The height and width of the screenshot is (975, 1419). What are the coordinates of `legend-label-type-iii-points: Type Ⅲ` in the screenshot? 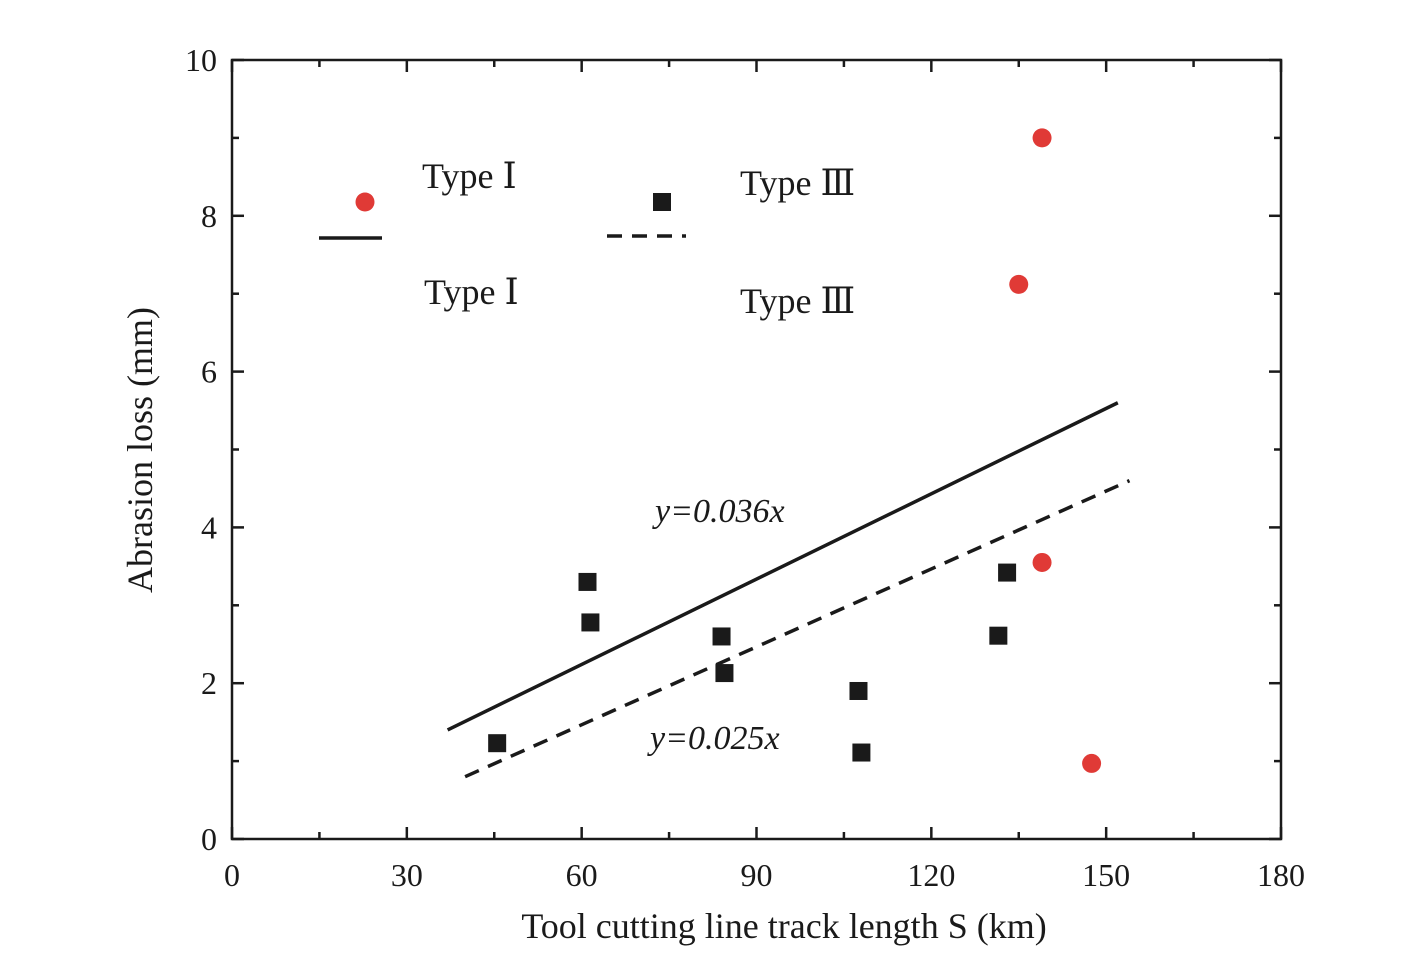 It's located at (797, 183).